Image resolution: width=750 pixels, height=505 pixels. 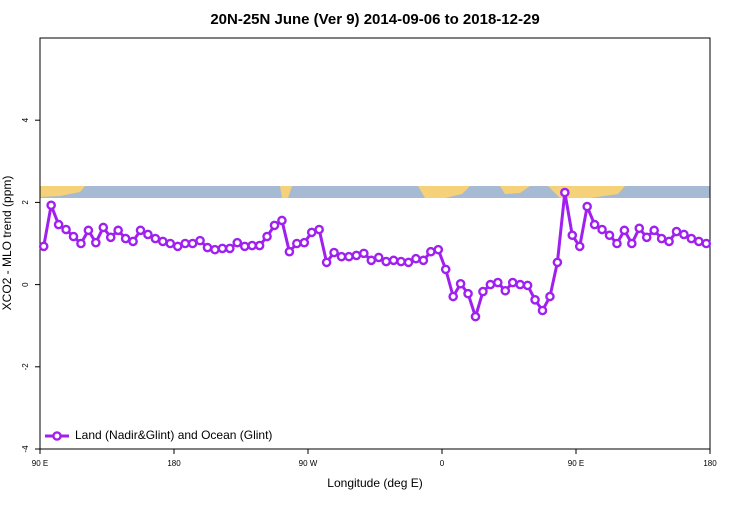 I want to click on map-strip, so click(x=375, y=192).